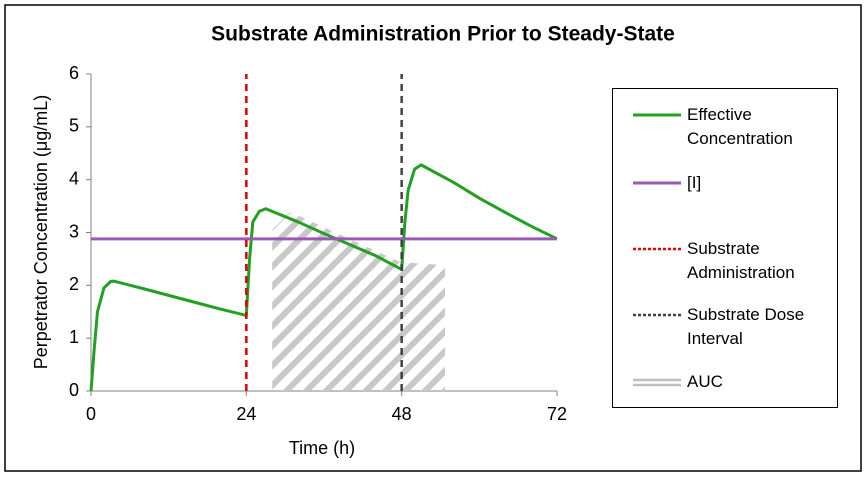 This screenshot has height=477, width=867. I want to click on legend-label: Substrate Dose Interval, so click(746, 326).